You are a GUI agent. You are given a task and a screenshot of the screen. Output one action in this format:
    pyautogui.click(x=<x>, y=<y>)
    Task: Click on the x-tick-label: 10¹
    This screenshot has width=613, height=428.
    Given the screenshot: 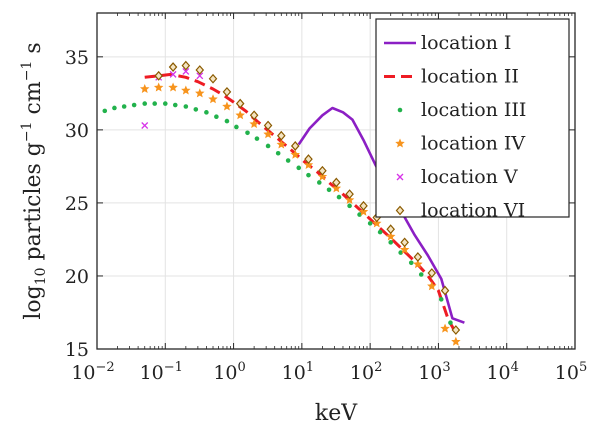 What is the action you would take?
    pyautogui.click(x=298, y=372)
    